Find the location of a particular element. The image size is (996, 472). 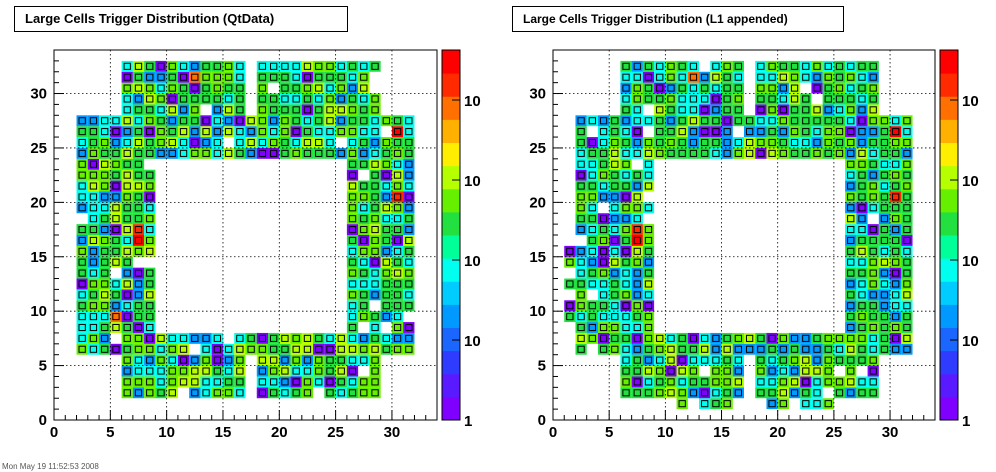

color-bar-label: 1 is located at coordinates (966, 421).